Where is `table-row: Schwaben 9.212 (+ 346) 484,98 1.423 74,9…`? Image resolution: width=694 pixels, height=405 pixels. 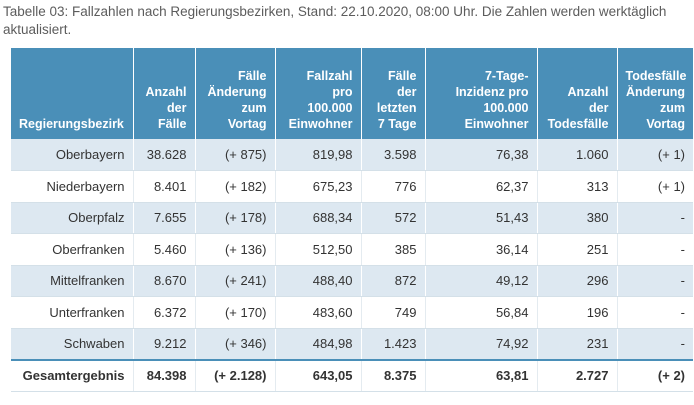
table-row: Schwaben 9.212 (+ 346) 484,98 1.423 74,9… is located at coordinates (352, 344).